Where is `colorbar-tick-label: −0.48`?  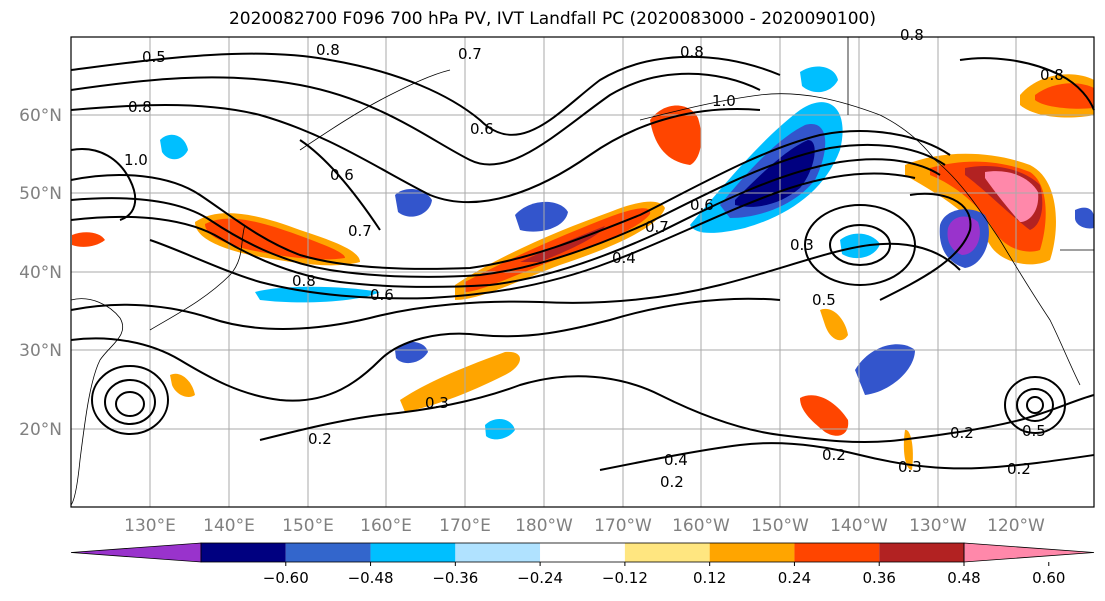
colorbar-tick-label: −0.48 is located at coordinates (371, 578).